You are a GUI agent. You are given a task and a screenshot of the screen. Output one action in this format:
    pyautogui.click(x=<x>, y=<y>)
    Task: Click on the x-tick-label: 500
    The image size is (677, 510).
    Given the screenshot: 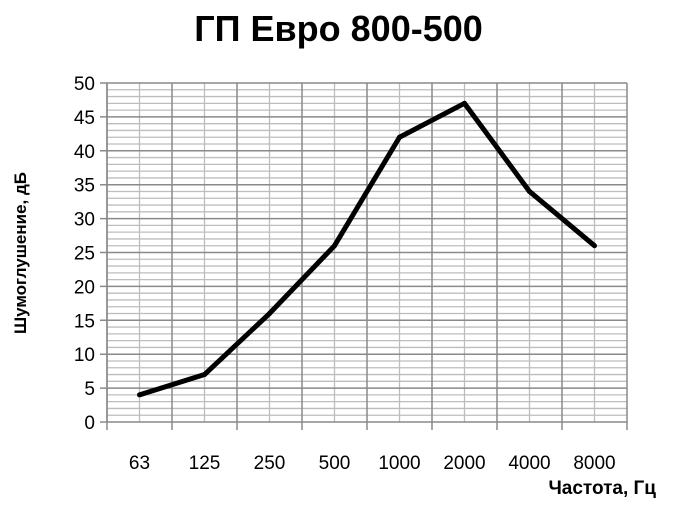 What is the action you would take?
    pyautogui.click(x=335, y=463)
    